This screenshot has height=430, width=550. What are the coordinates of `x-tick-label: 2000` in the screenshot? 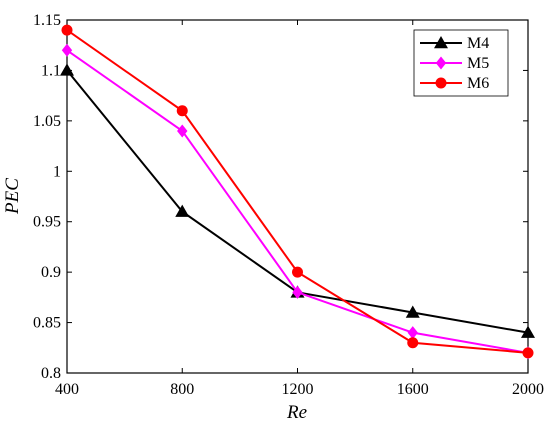 It's located at (528, 389).